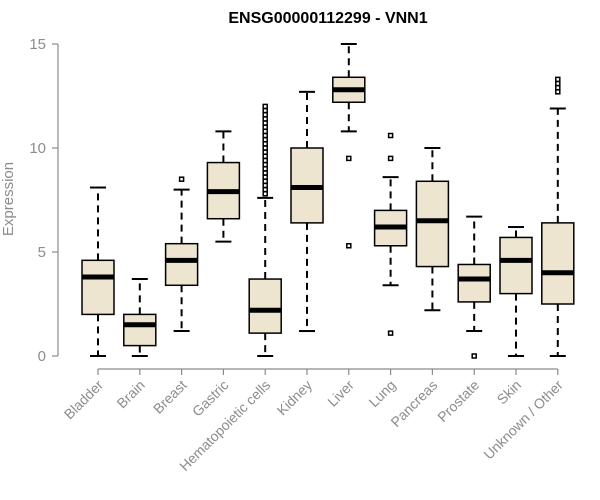 This screenshot has height=500, width=600. What do you see at coordinates (295, 398) in the screenshot?
I see `x-tick-label: Kidney` at bounding box center [295, 398].